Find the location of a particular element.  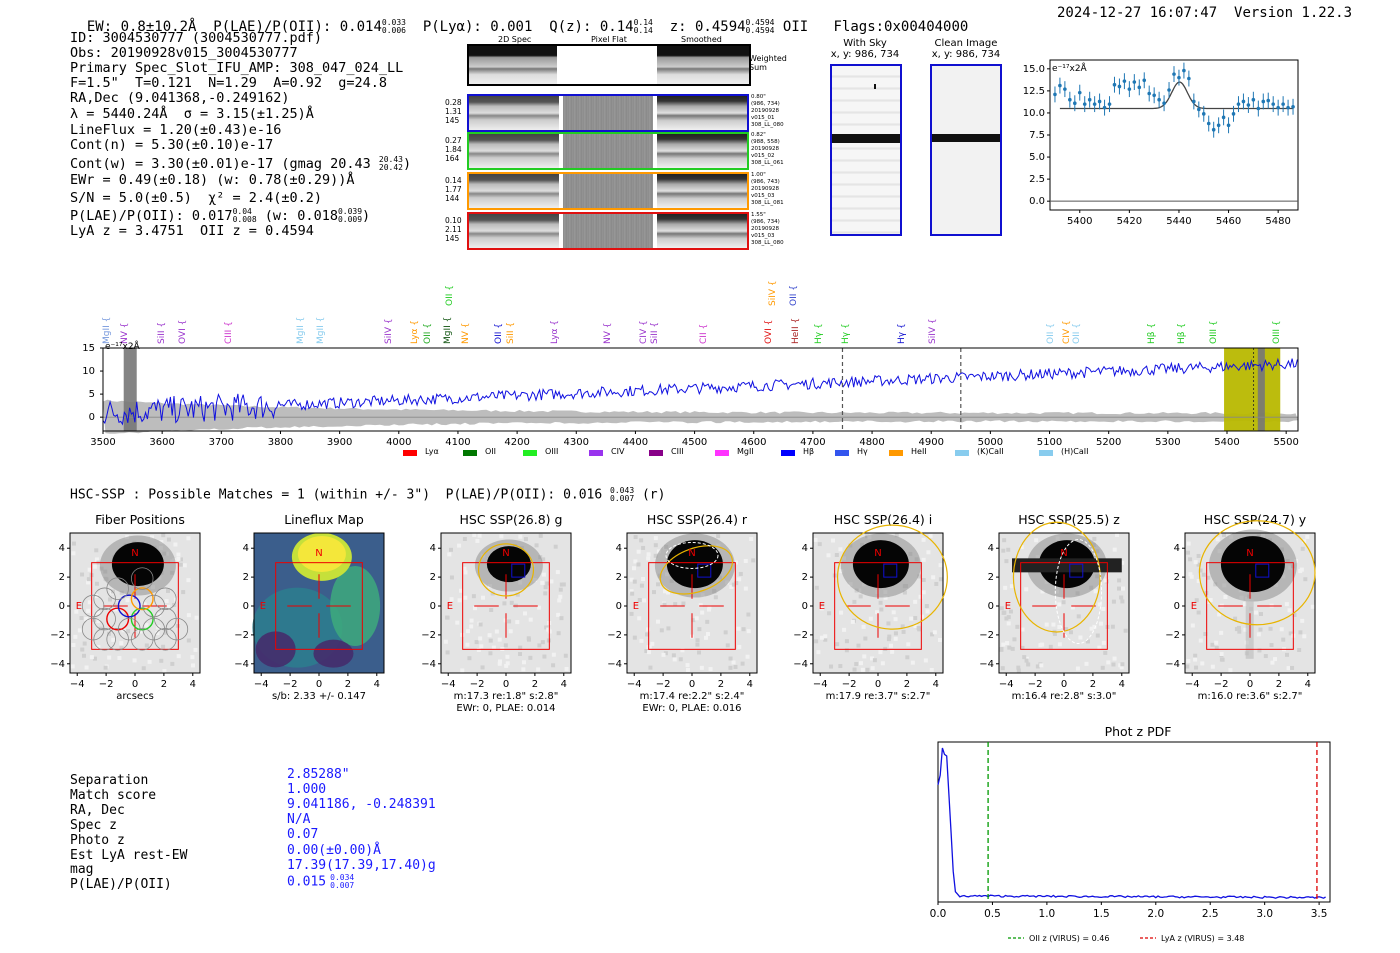

spectrum-row-meta: 0.82" (988, 558) 20190928 v015_02 308_LL_061 is located at coordinates (767, 149).